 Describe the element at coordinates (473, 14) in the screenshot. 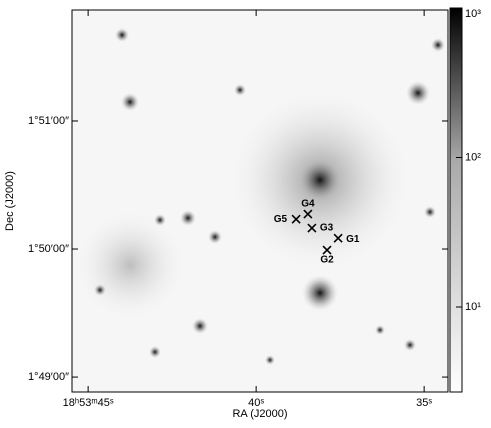

I see `colorbar-tick-label: 10³` at that location.